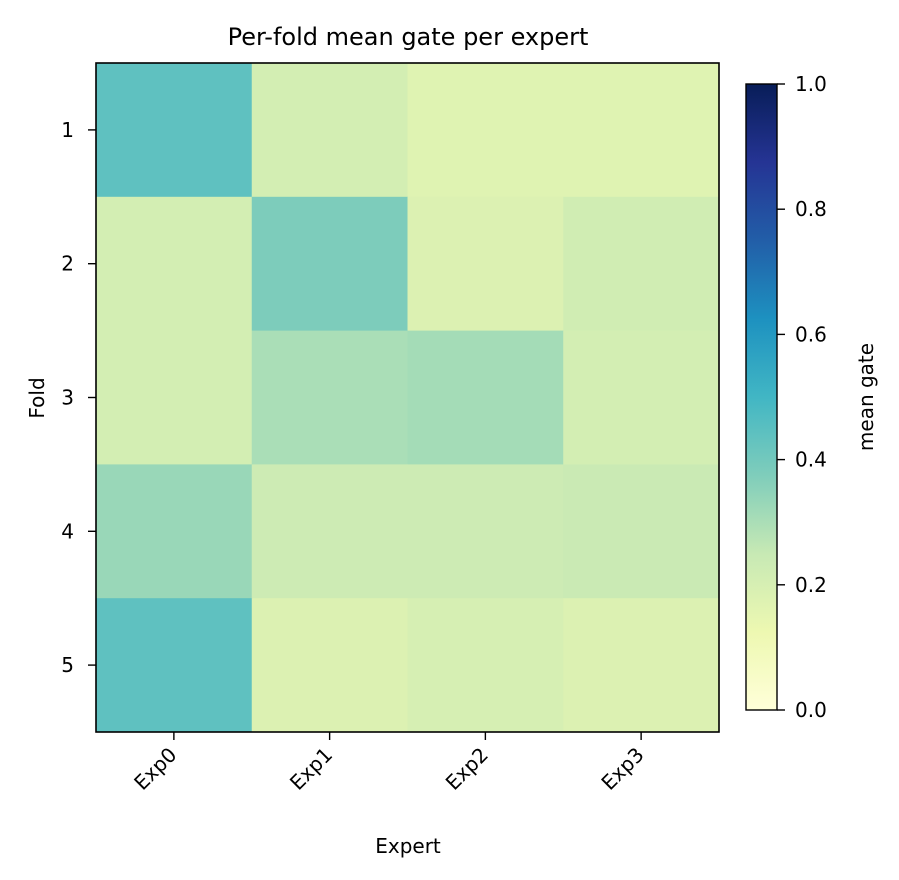  What do you see at coordinates (311, 769) in the screenshot?
I see `x-tick-label: Exp1` at bounding box center [311, 769].